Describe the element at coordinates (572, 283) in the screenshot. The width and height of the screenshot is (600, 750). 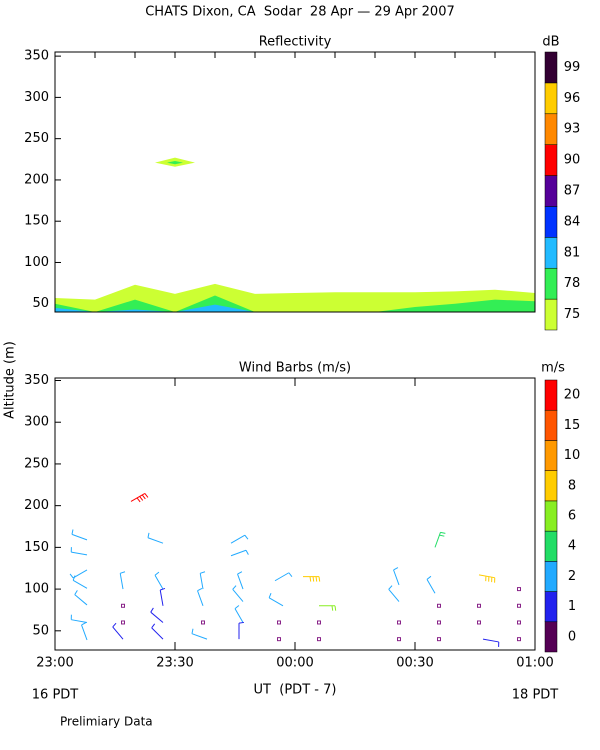
I see `colorbar-label: 78` at that location.